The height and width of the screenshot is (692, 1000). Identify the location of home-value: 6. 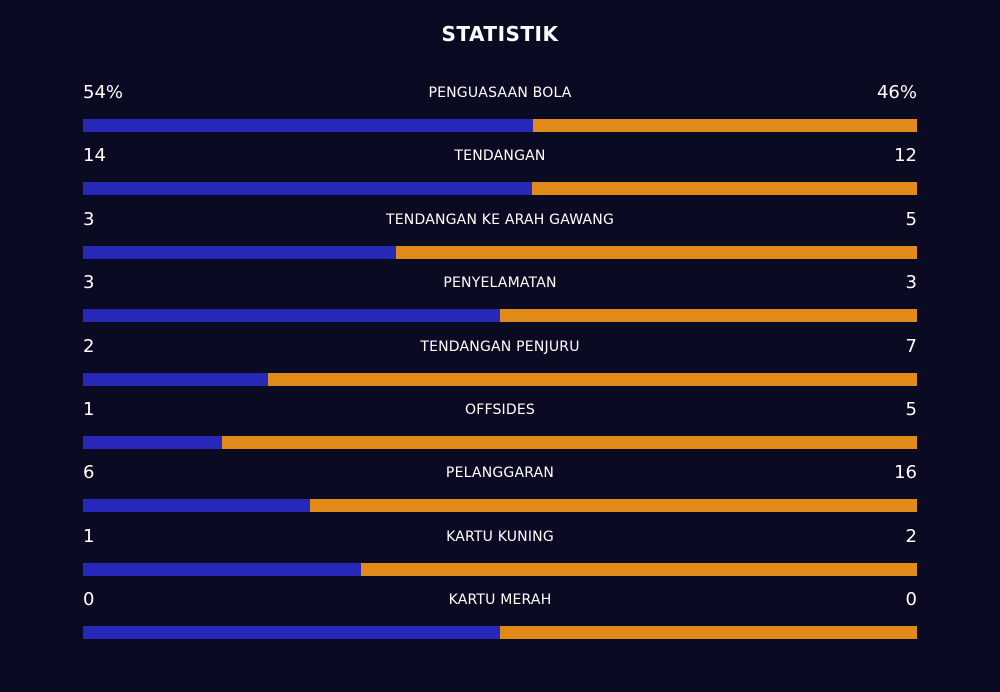
(89, 473).